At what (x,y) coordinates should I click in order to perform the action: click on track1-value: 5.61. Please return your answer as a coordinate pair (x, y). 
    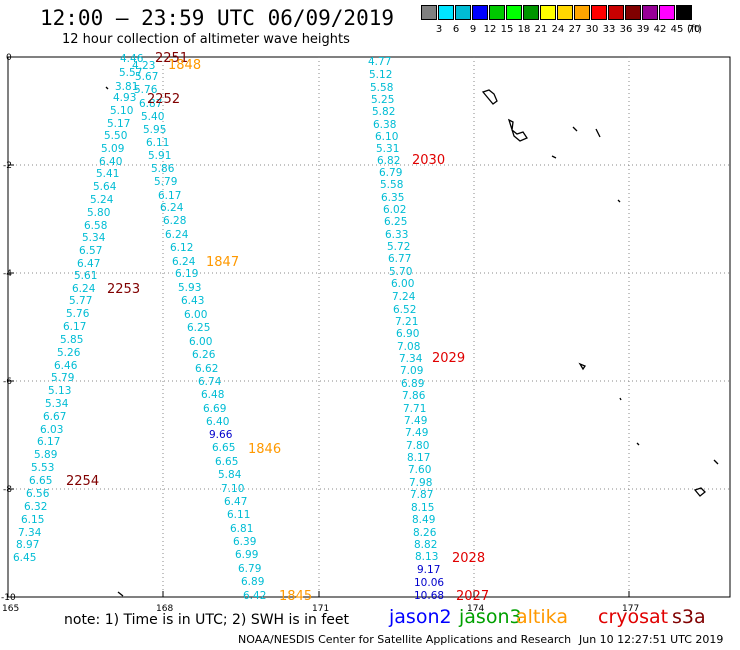
    Looking at the image, I should click on (85, 276).